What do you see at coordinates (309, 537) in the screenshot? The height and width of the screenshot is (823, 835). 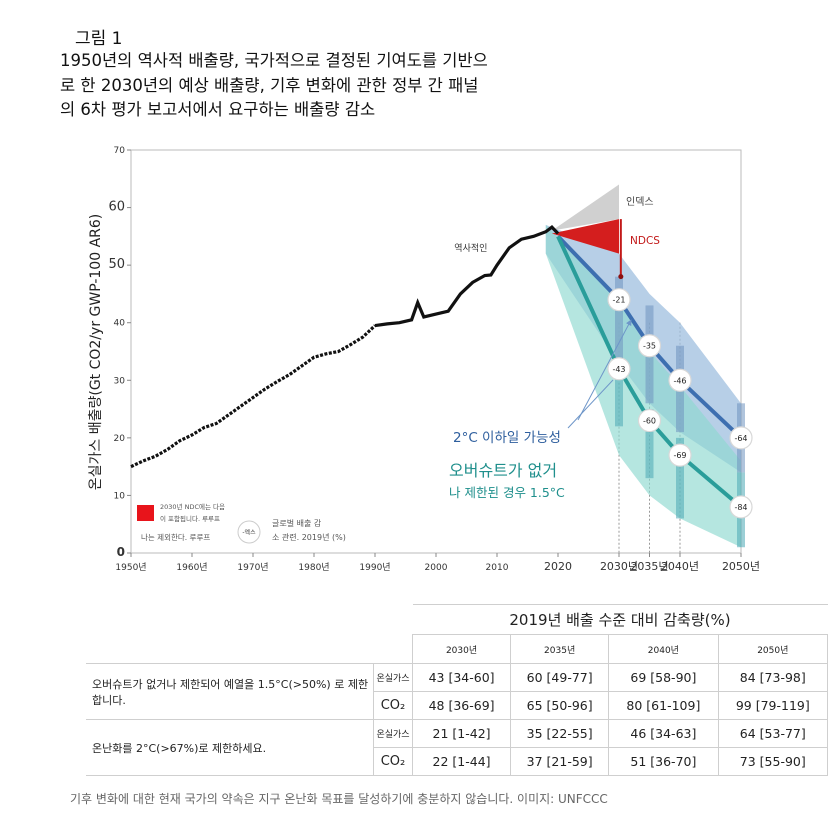 I see `legend-circle-text-2: 소 관련. 2019년 (%)` at bounding box center [309, 537].